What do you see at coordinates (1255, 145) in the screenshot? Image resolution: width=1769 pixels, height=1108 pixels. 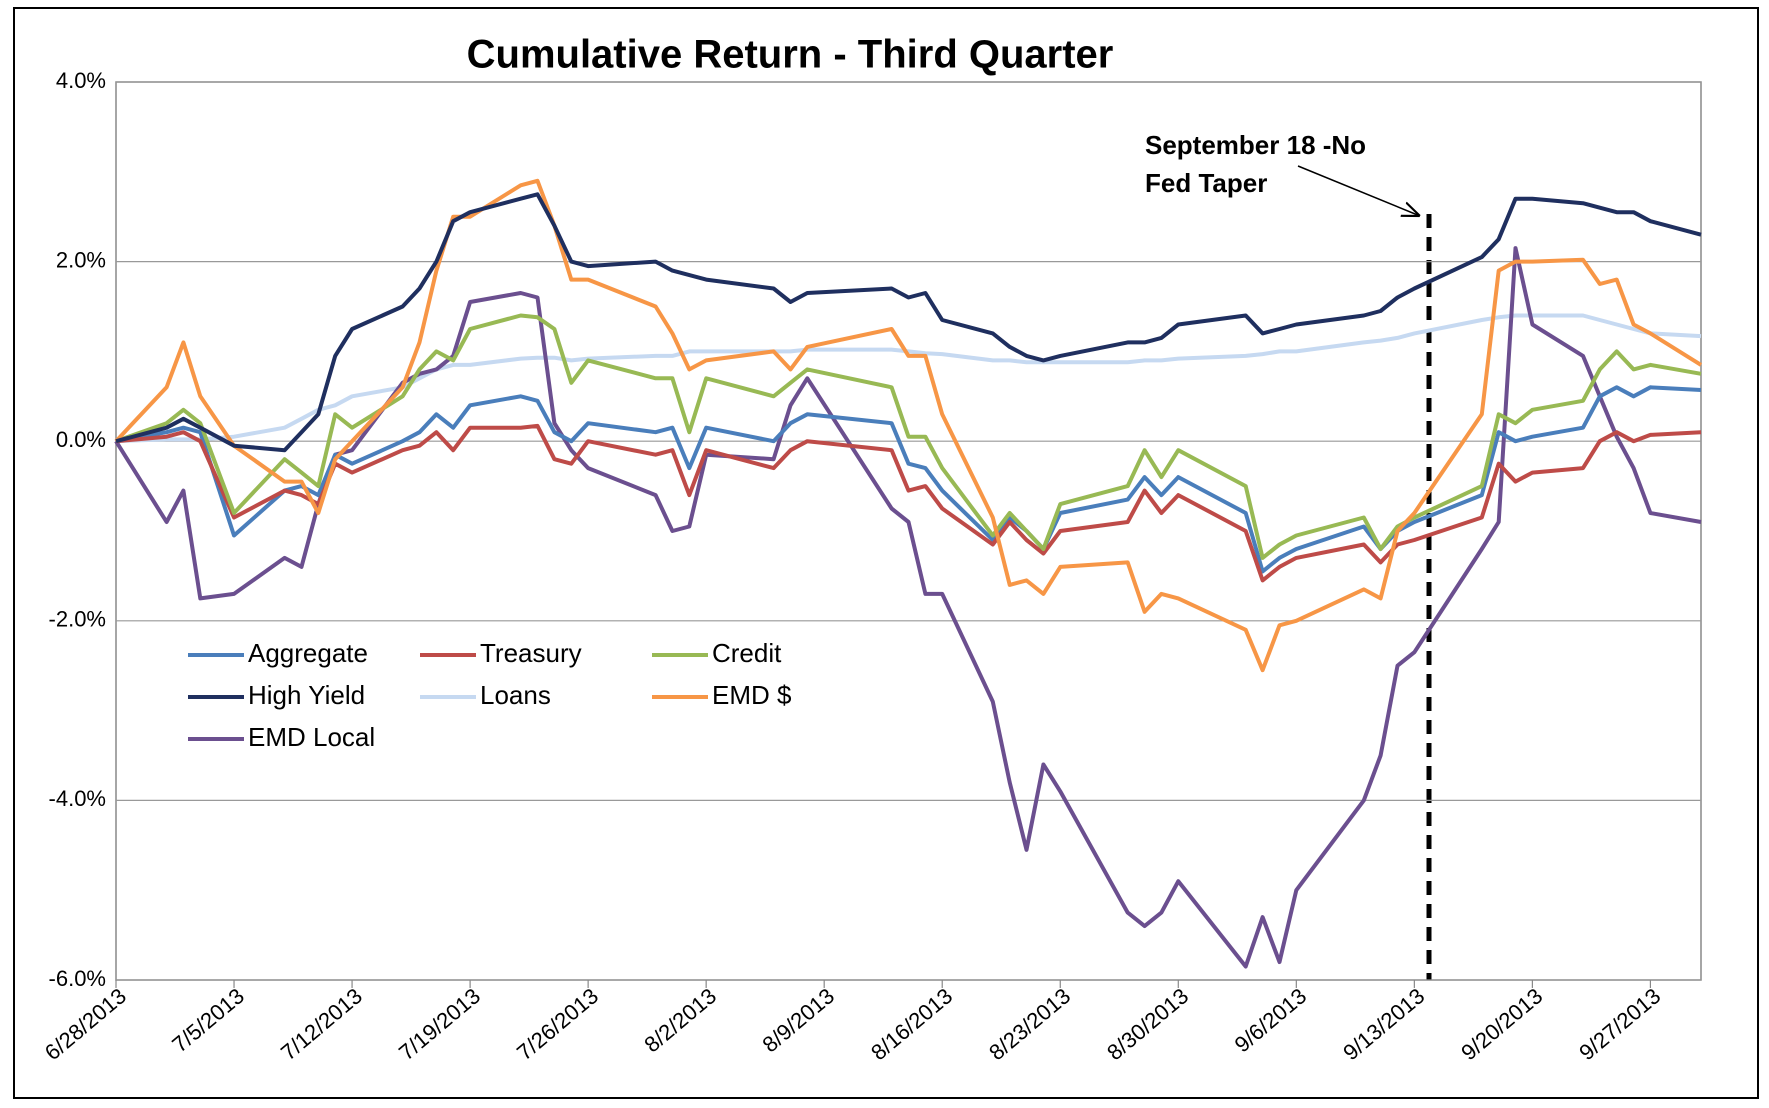 I see `annotation: September 18 -No` at bounding box center [1255, 145].